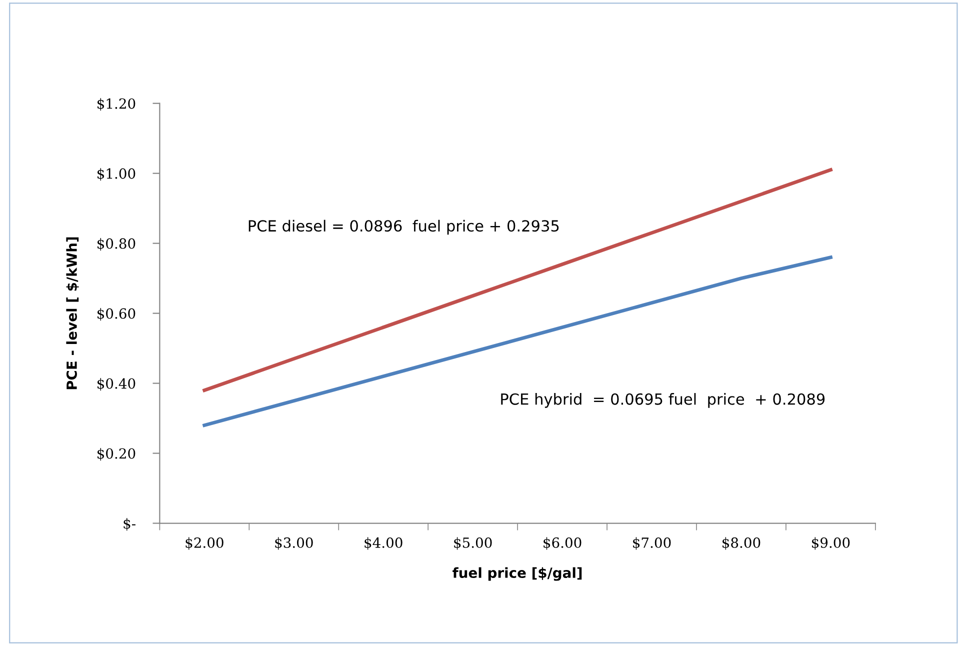  Describe the element at coordinates (117, 244) in the screenshot. I see `y-tick-label: $0.80` at that location.